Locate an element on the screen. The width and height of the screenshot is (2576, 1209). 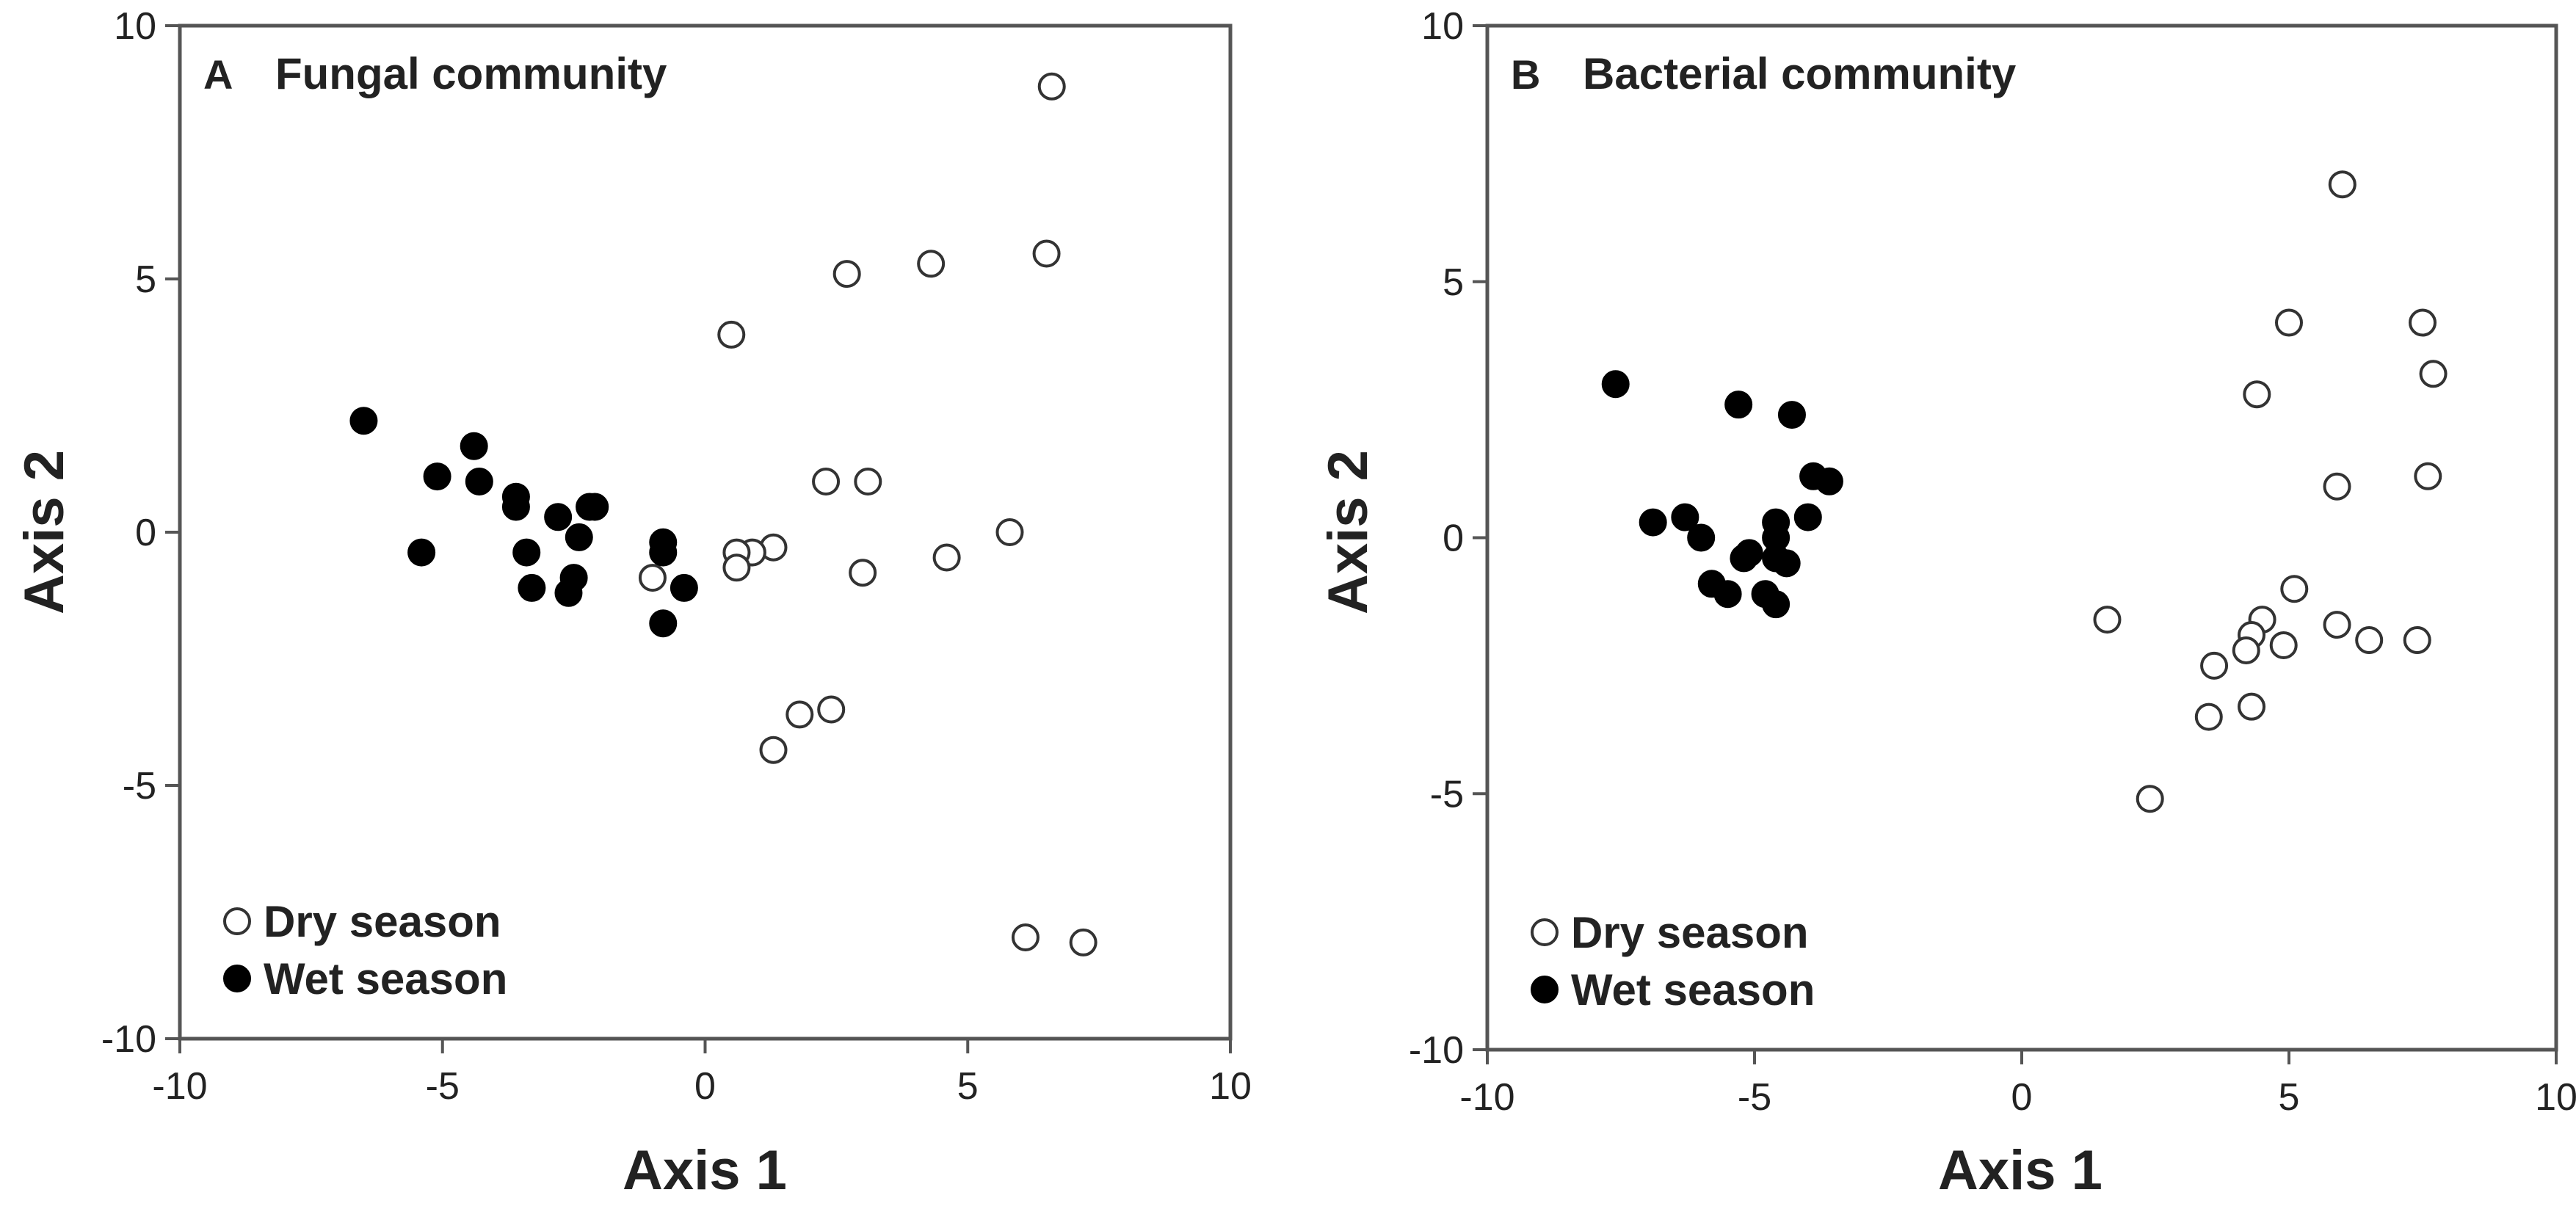
x-tick-label: -10 is located at coordinates (180, 1086).